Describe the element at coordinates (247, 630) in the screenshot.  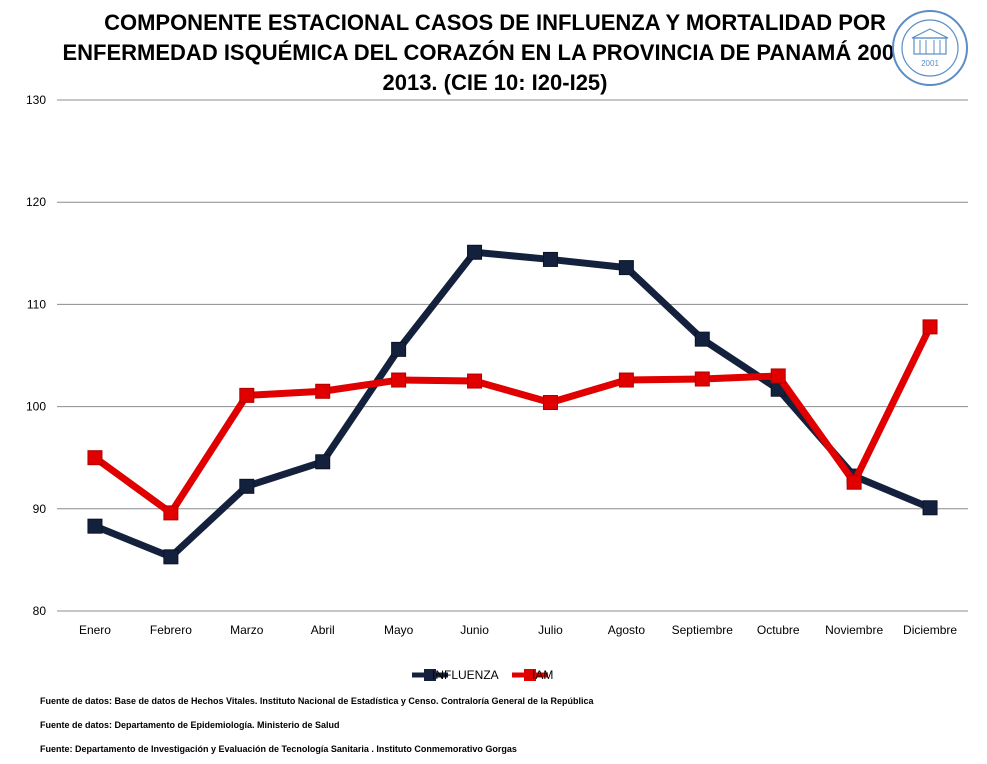
I see `x-tick-label: Marzo` at that location.